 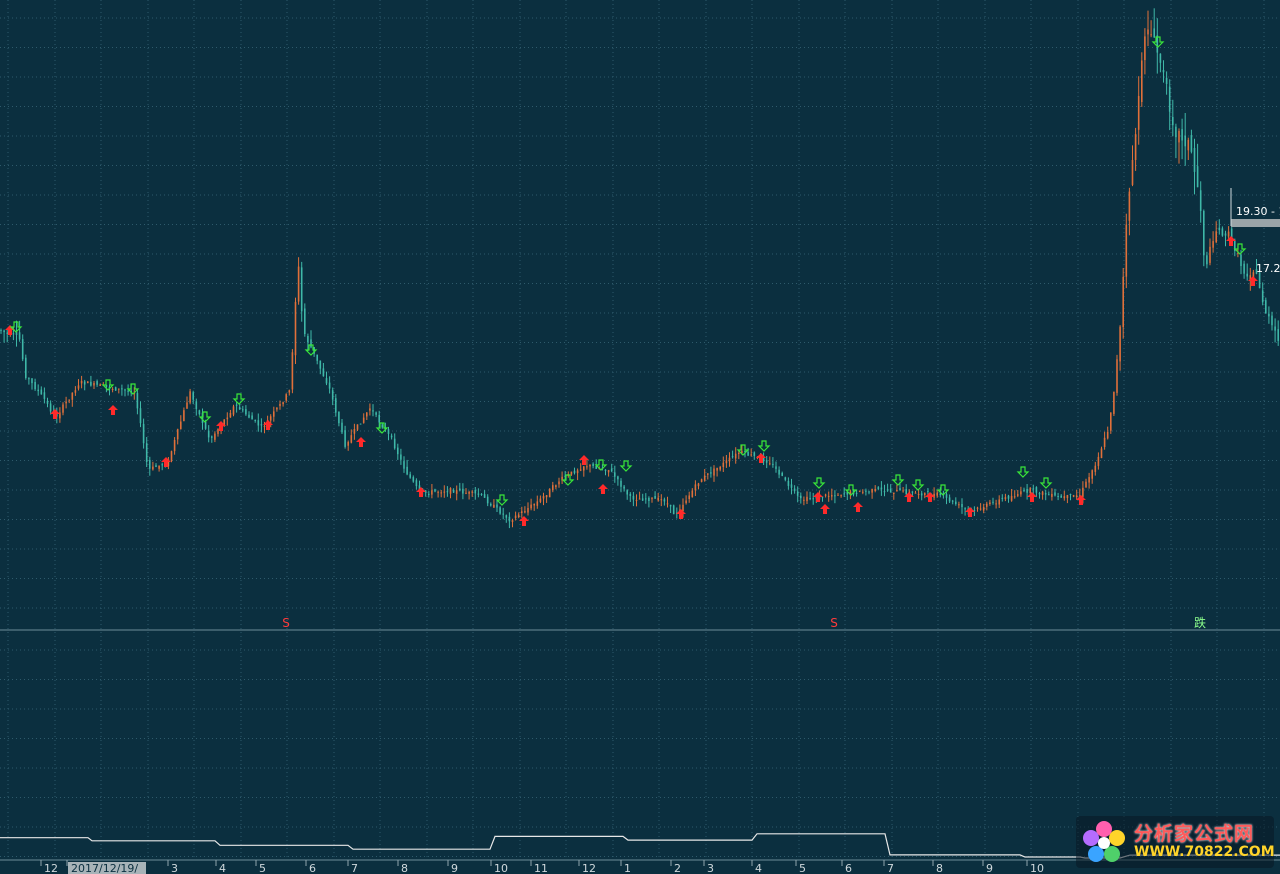 I want to click on price-label-bar, so click(x=1255, y=223).